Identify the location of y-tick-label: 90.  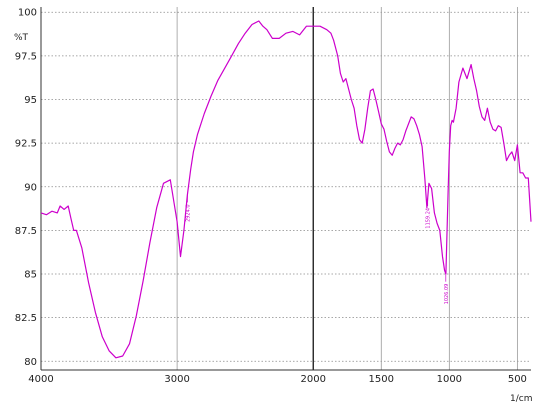
(30, 187).